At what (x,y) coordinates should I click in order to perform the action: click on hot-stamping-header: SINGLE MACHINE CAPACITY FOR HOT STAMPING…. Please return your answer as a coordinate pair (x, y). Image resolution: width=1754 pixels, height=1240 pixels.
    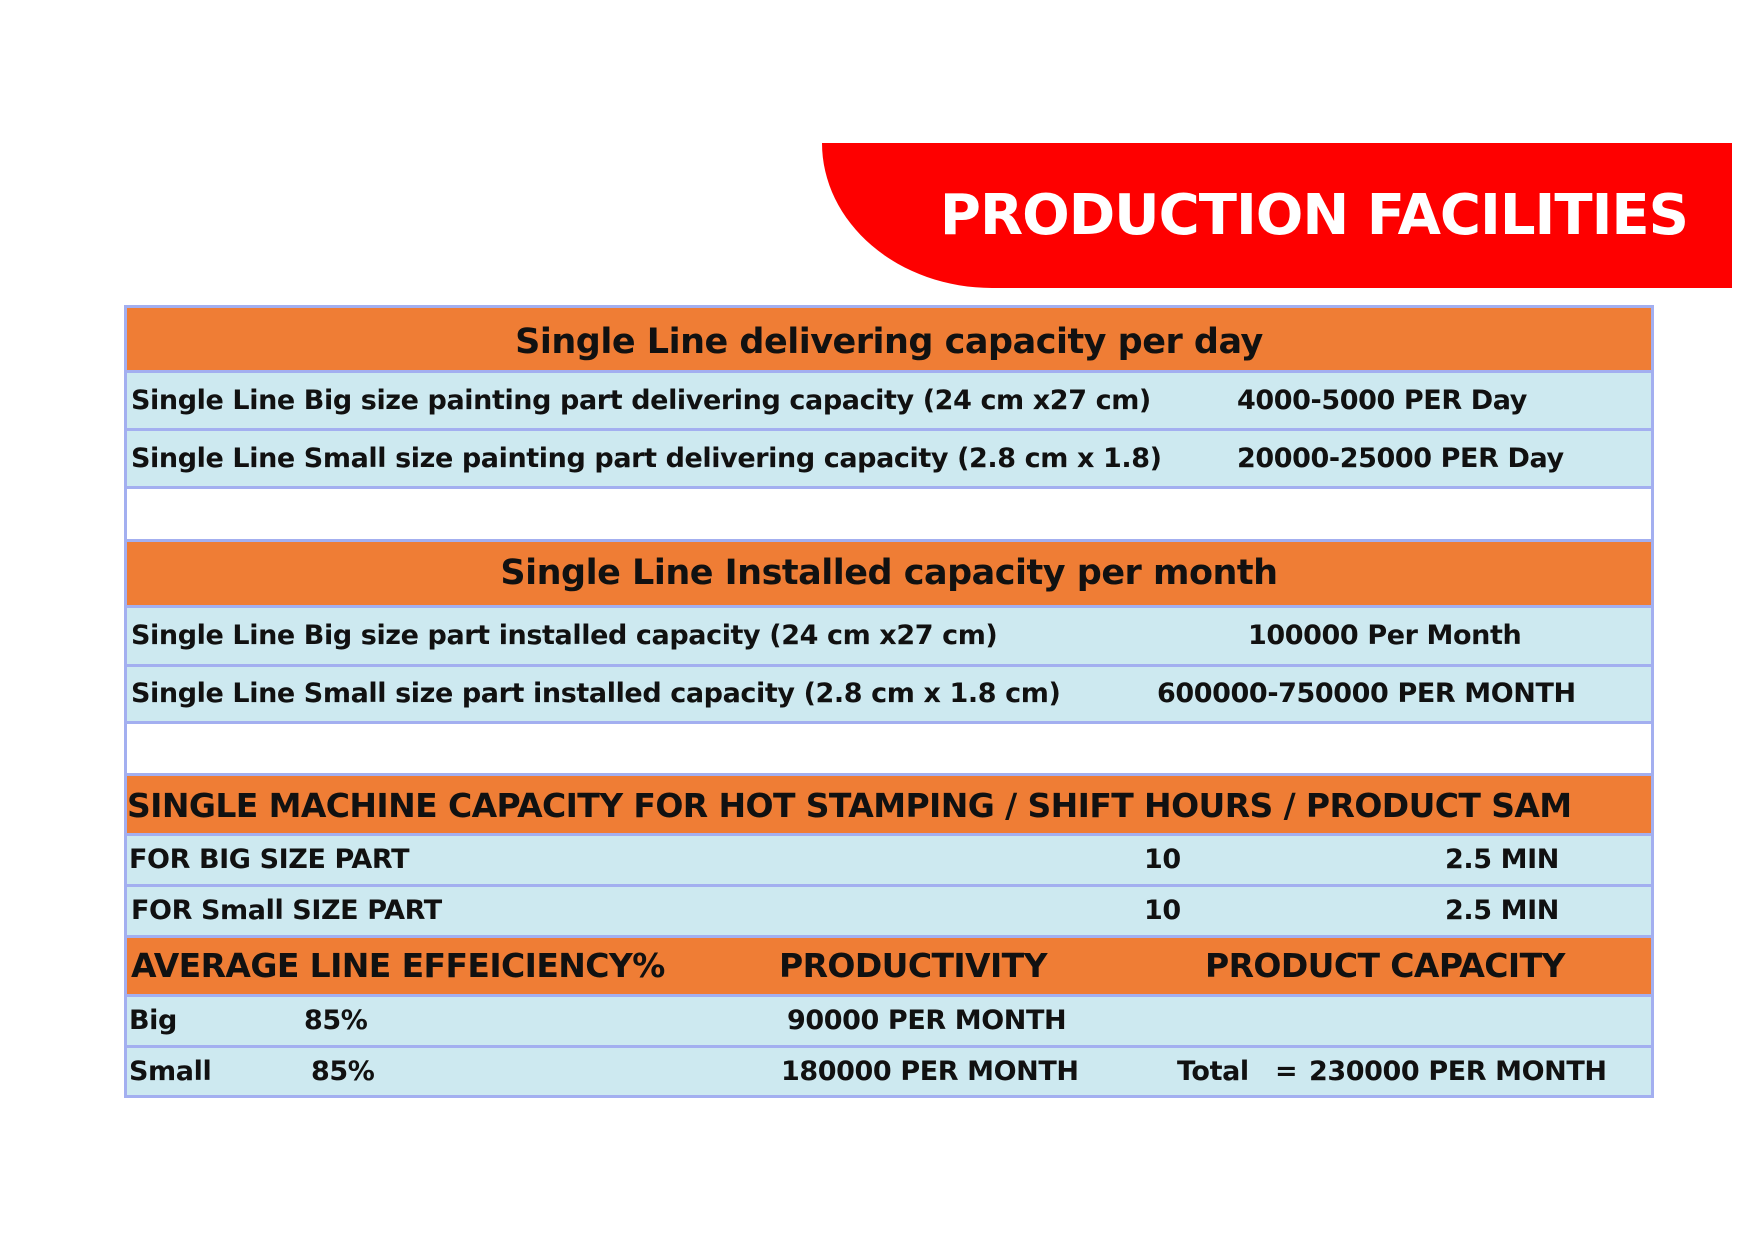
    Looking at the image, I should click on (889, 806).